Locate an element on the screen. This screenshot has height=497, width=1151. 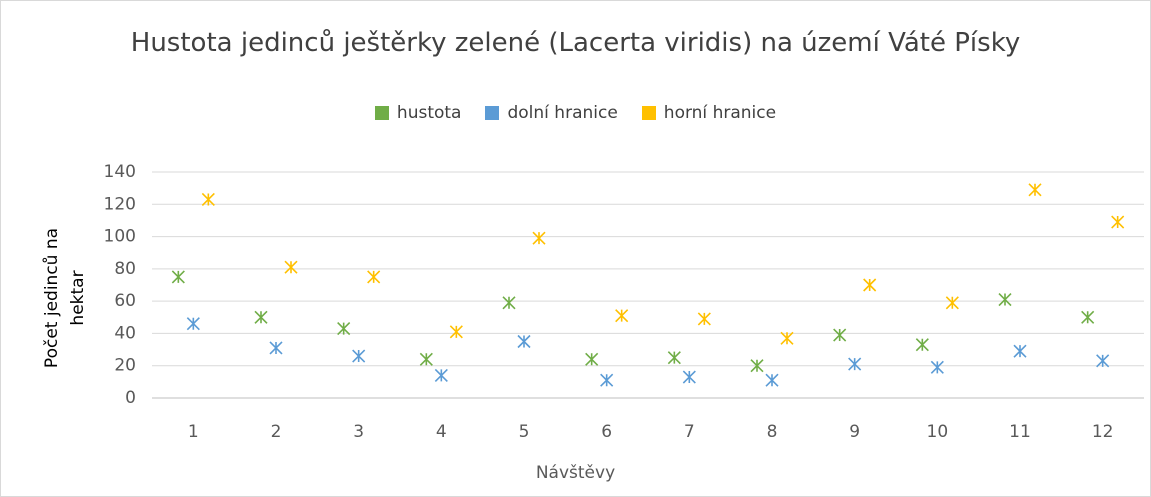
legend-item: horní hranice is located at coordinates (709, 113).